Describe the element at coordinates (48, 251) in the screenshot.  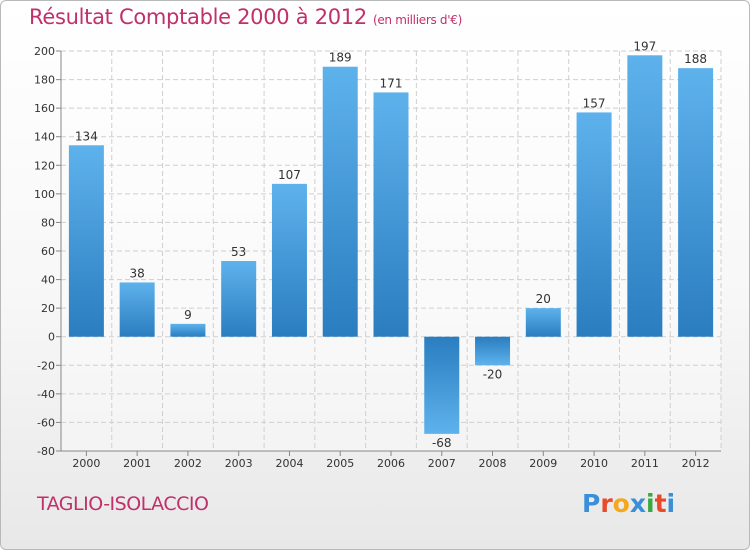
I see `y-tick-label: 60` at that location.